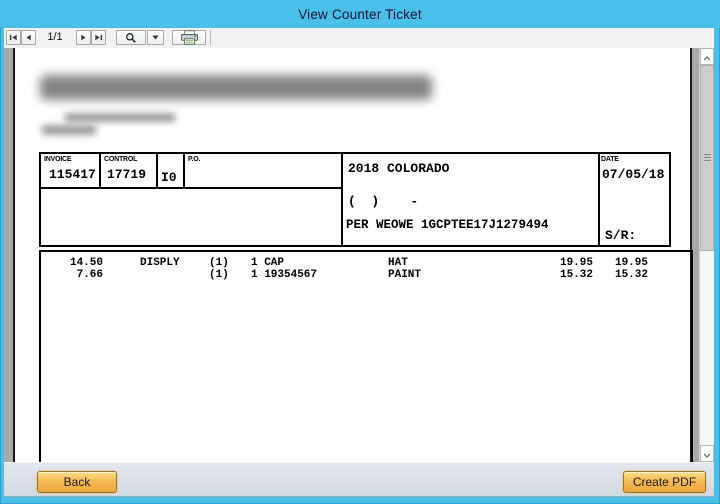 This screenshot has width=720, height=504. What do you see at coordinates (58, 159) in the screenshot?
I see `invoice-label: INVOICE` at bounding box center [58, 159].